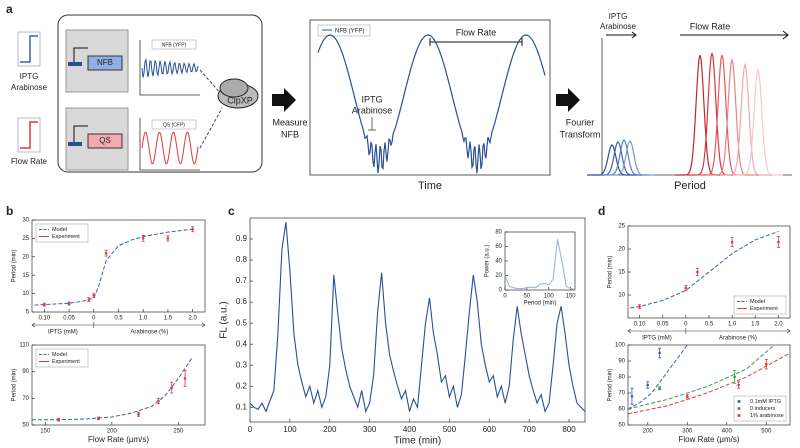  I want to click on gene, so click(105, 63).